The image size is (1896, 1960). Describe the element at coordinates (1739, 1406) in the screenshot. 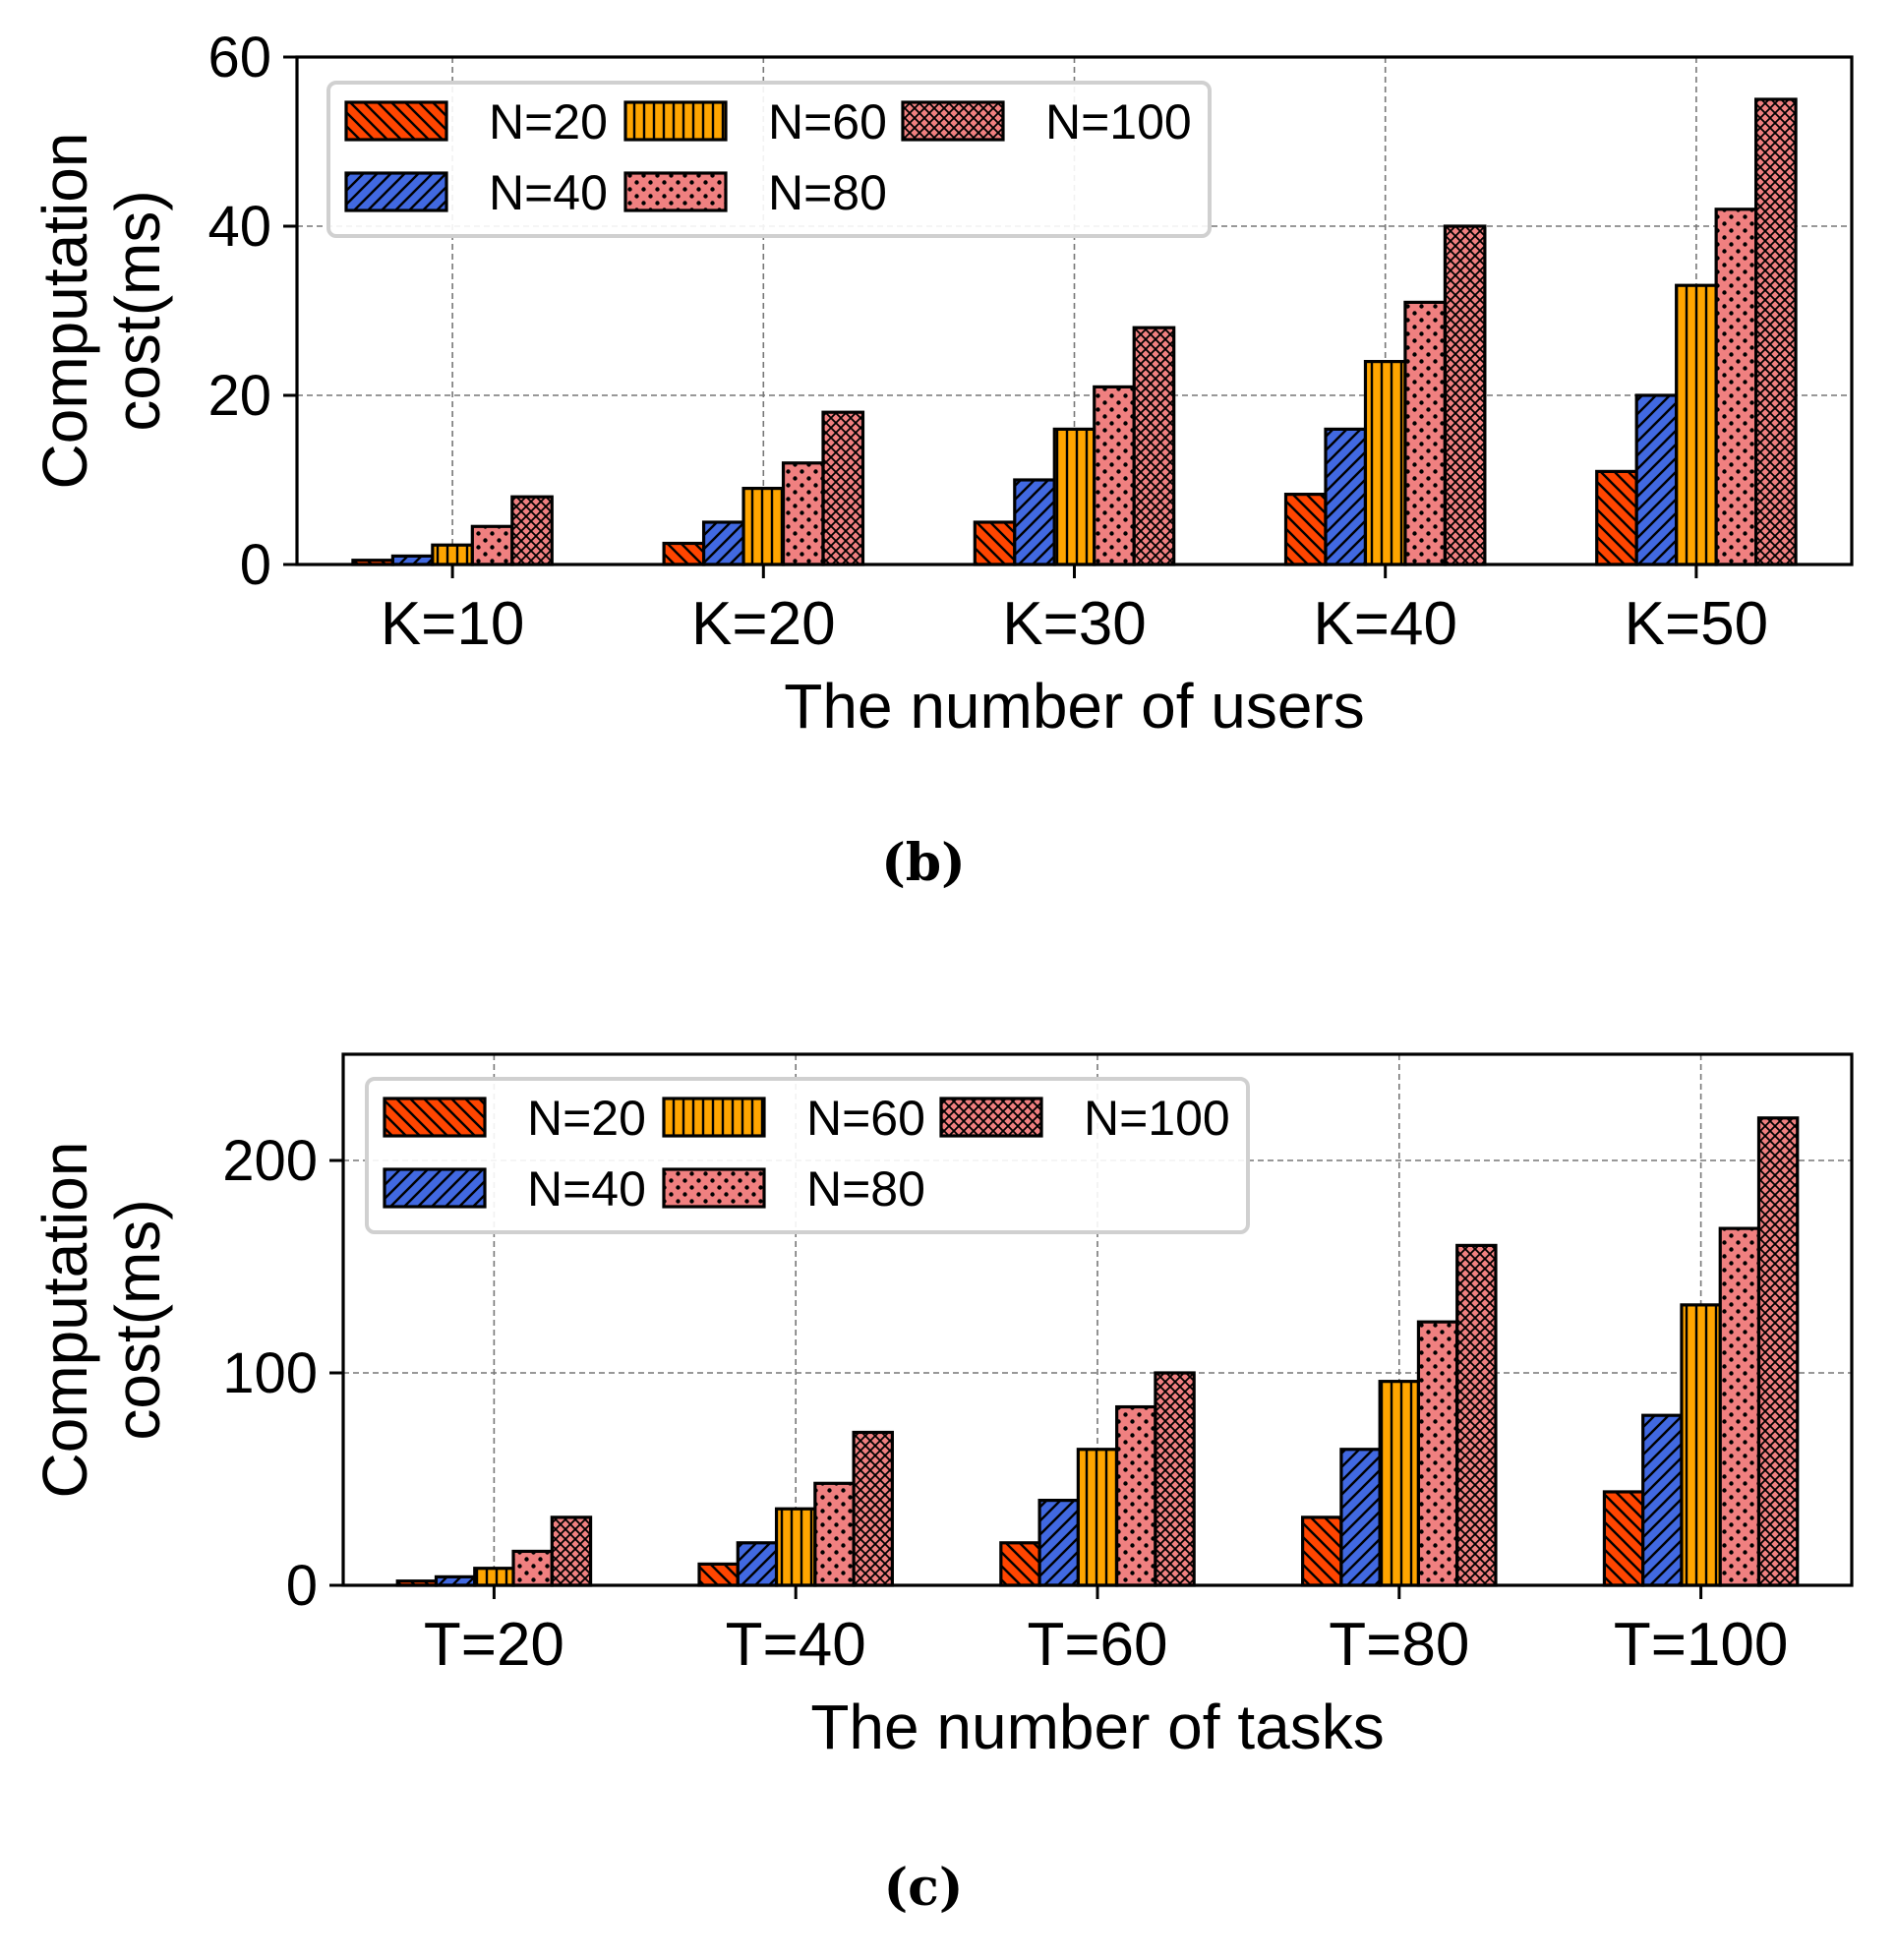

I see `bar-n80-t100` at that location.